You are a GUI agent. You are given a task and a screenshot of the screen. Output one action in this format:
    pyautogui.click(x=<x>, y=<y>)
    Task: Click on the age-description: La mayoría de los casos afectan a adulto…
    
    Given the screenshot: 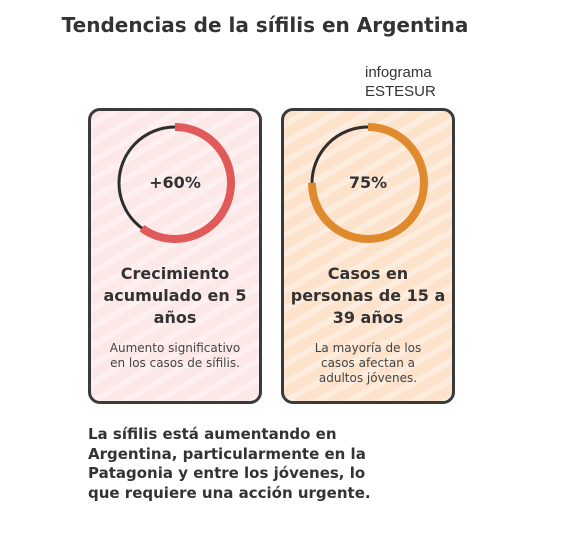 What is the action you would take?
    pyautogui.click(x=368, y=363)
    